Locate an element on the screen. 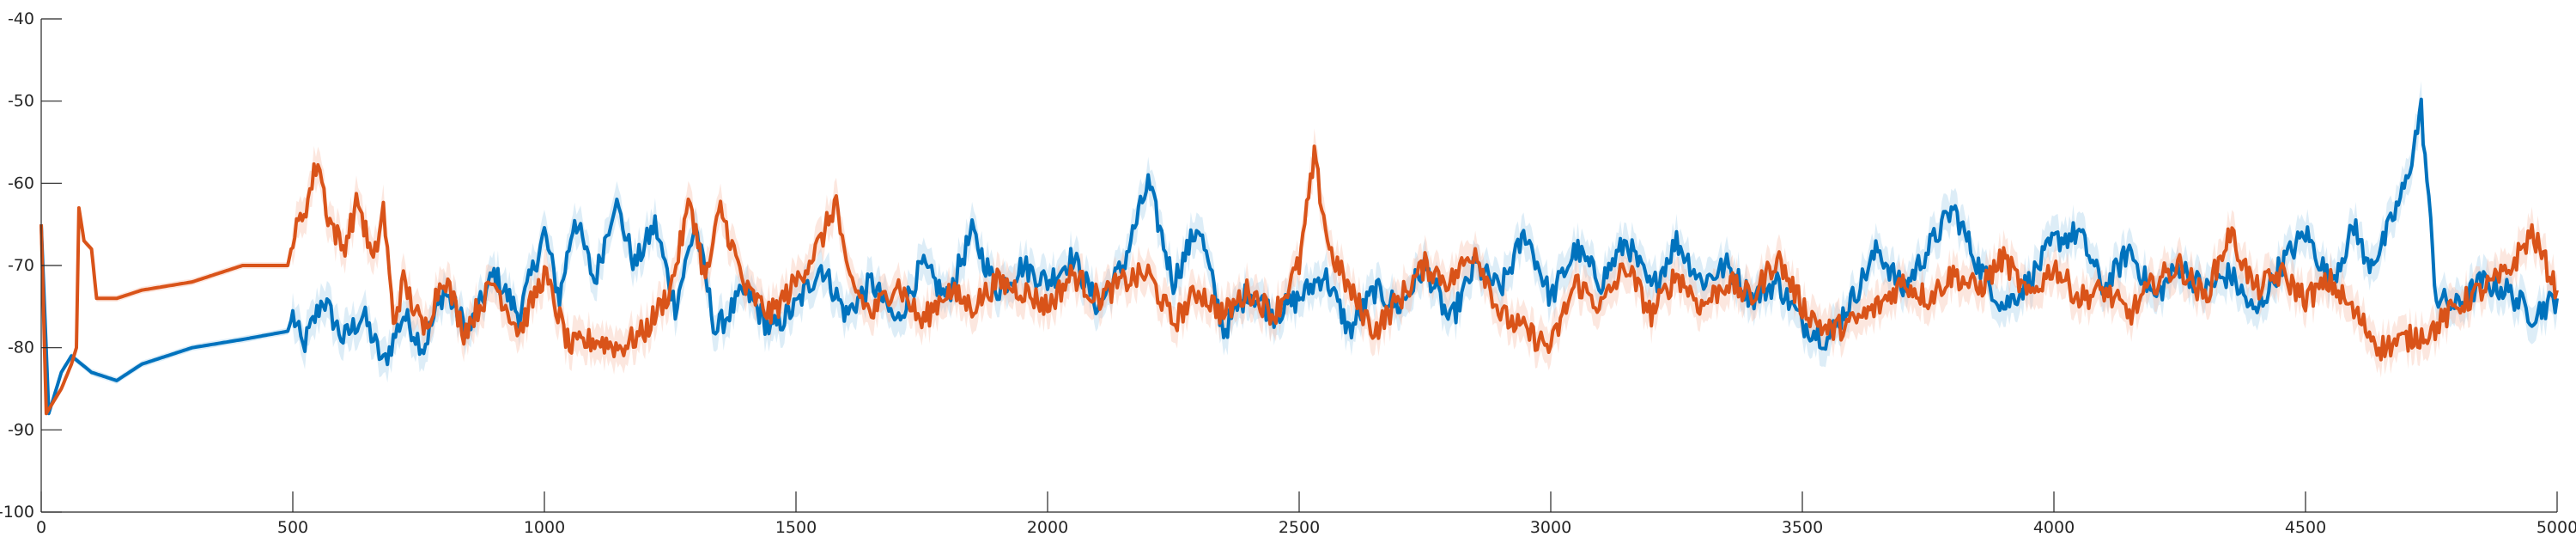 This screenshot has height=537, width=2576. y-tick-label: -70 is located at coordinates (21, 265).